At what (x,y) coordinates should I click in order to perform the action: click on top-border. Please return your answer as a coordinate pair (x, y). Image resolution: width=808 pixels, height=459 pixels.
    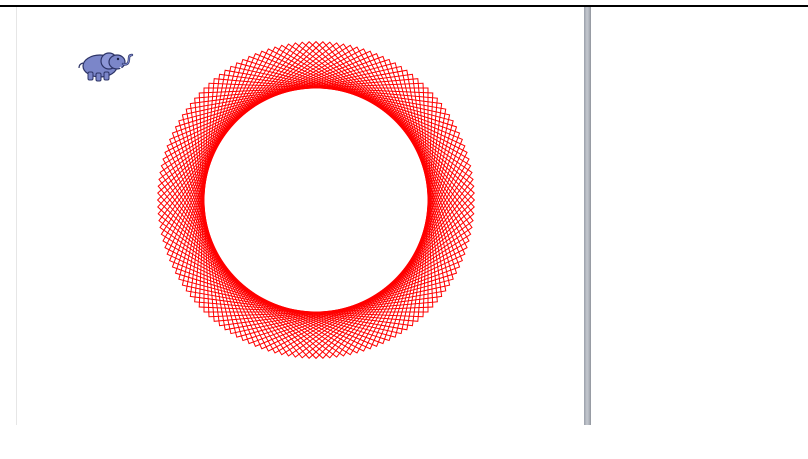
    Looking at the image, I should click on (404, 6).